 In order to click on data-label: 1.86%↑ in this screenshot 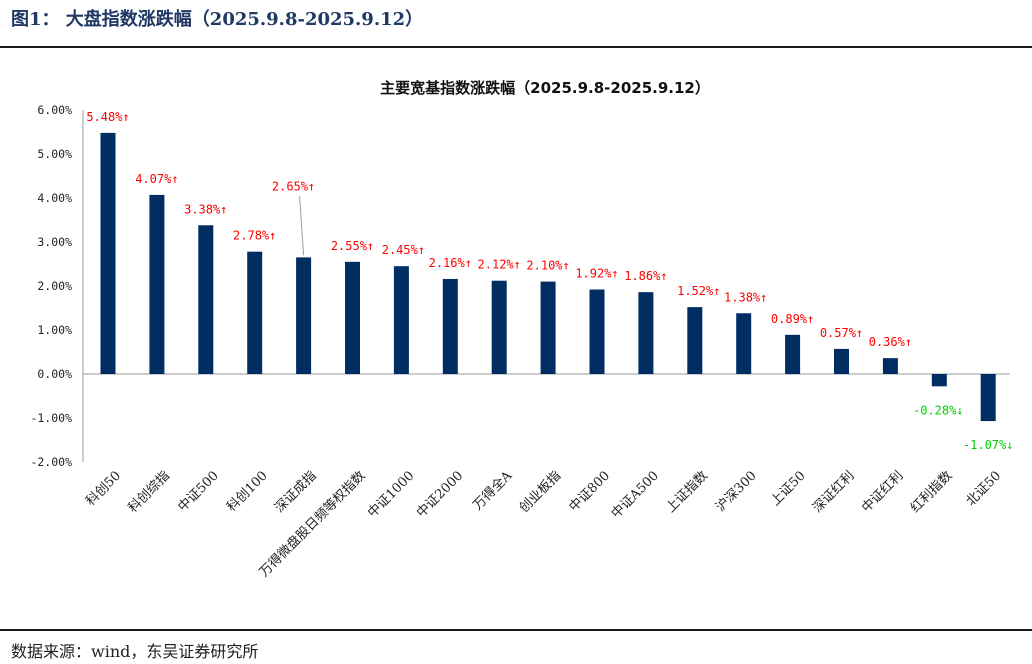, I will do `click(645, 276)`.